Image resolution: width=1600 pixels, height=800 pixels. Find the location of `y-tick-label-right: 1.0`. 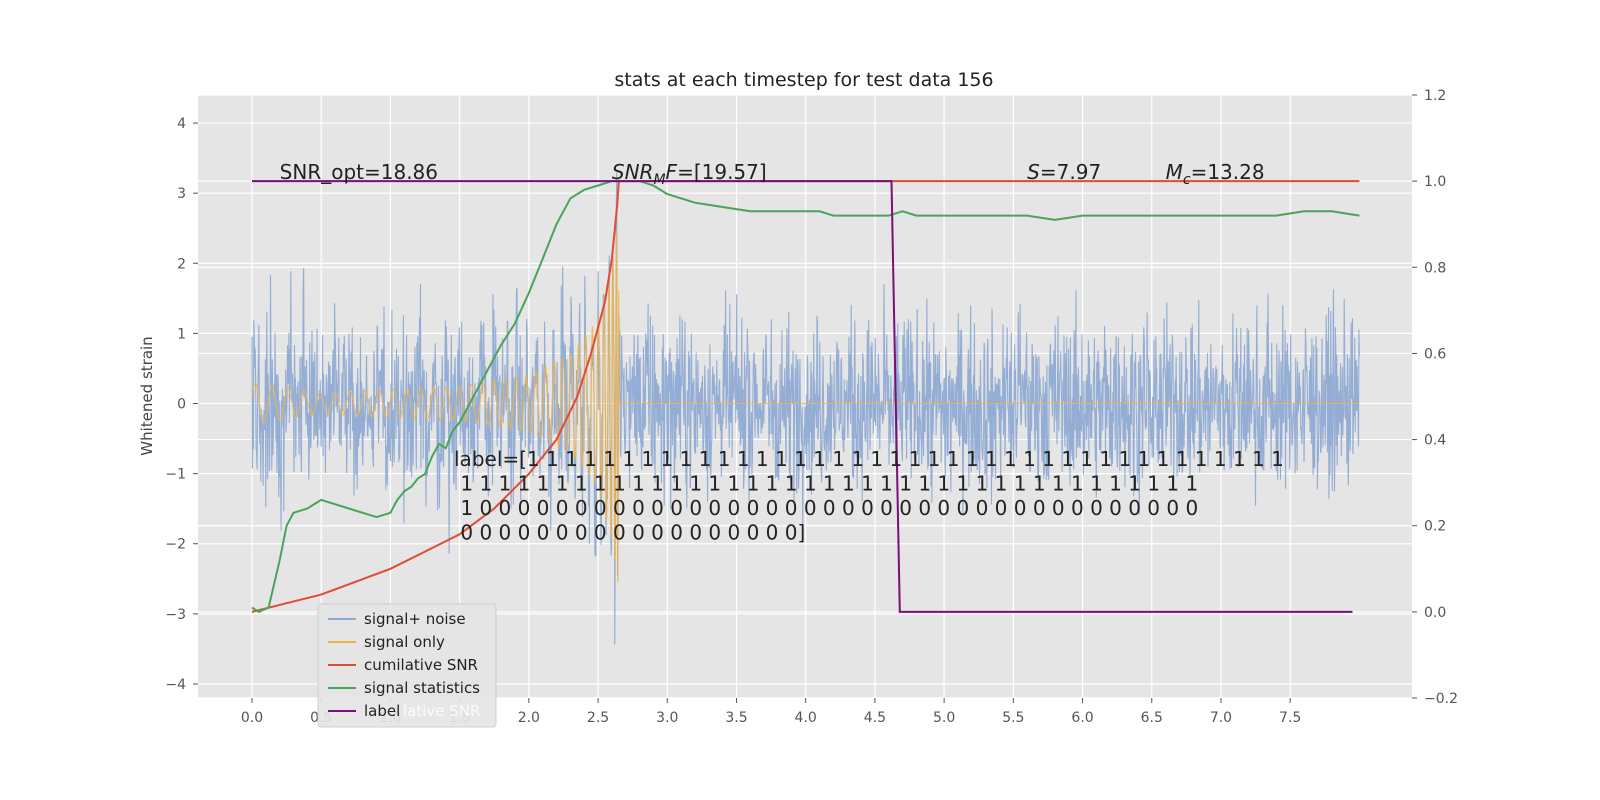

y-tick-label-right: 1.0 is located at coordinates (1435, 182).